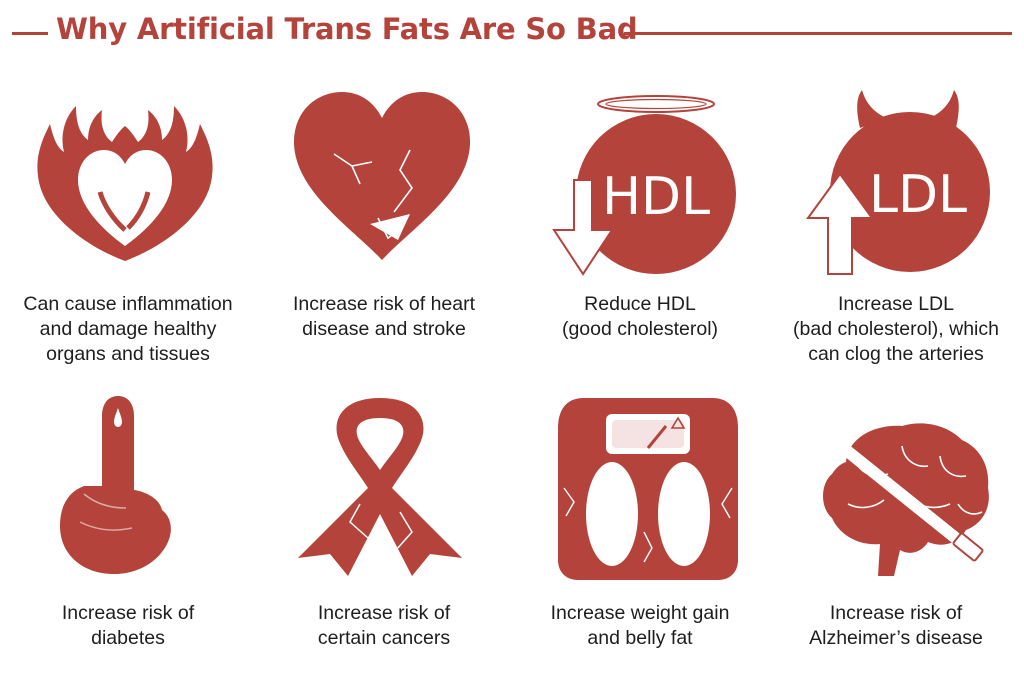  I want to click on finger-drop-icon, so click(115, 485).